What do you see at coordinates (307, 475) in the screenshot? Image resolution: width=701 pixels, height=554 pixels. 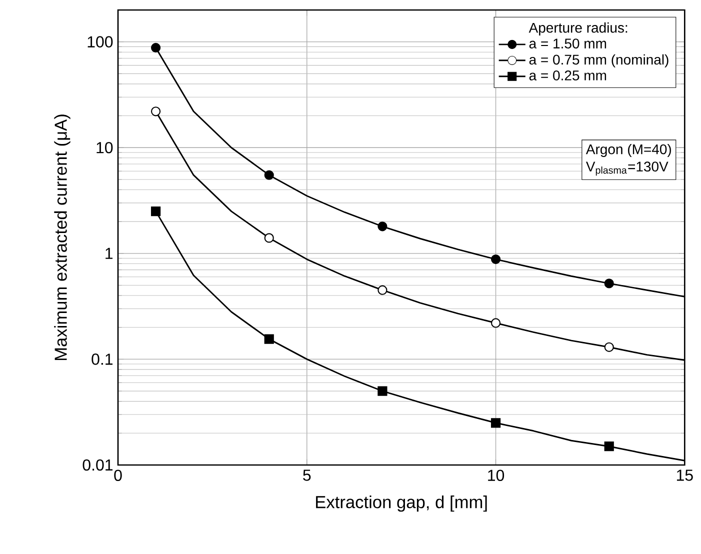 I see `x-tick-label: 5` at bounding box center [307, 475].